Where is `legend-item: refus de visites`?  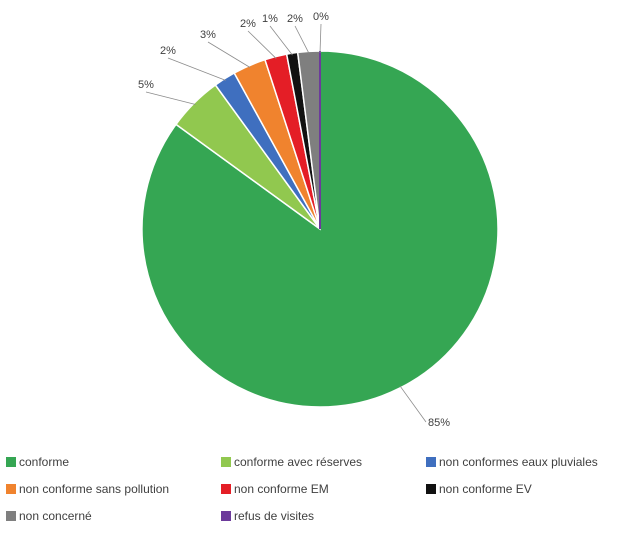
legend-item: refus de visites is located at coordinates (267, 516).